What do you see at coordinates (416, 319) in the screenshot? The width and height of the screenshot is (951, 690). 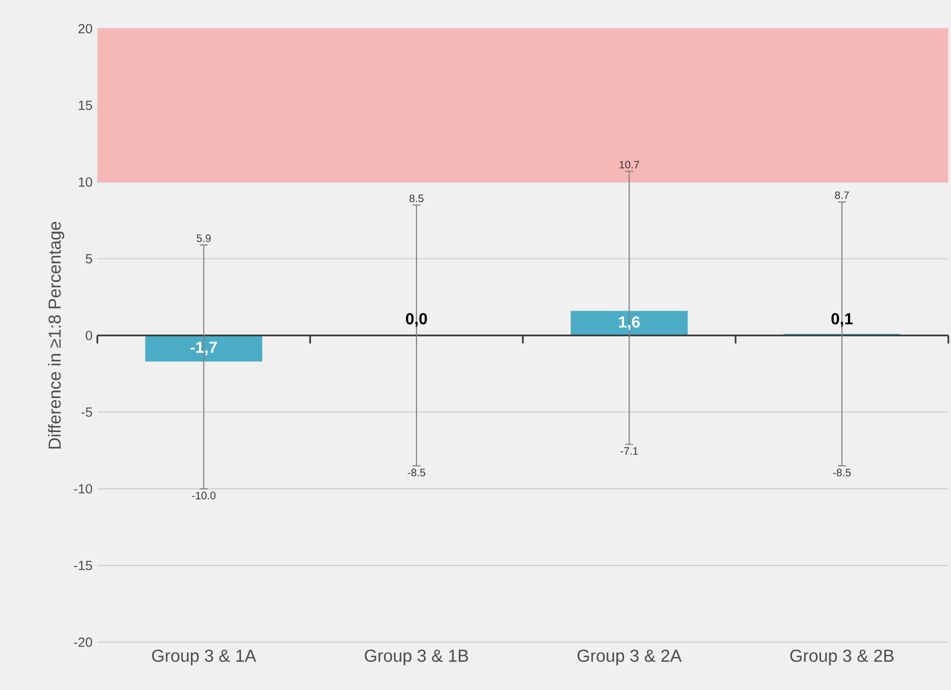 I see `data-label: 0,0` at bounding box center [416, 319].